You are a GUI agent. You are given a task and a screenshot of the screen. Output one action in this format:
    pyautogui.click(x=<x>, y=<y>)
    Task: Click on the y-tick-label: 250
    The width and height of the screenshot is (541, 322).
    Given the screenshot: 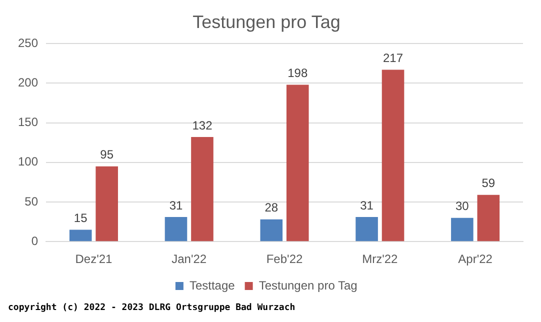 What is the action you would take?
    pyautogui.click(x=28, y=43)
    